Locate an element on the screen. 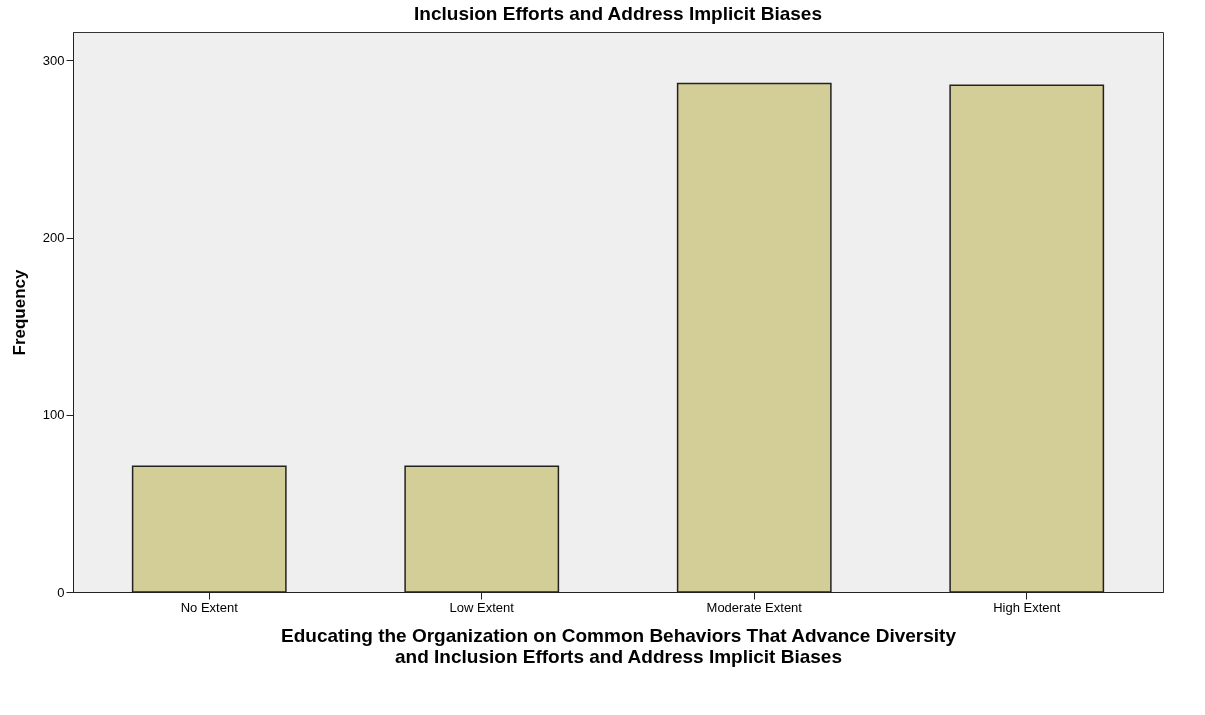 This screenshot has width=1205, height=715. x-tick-label: Moderate Extent is located at coordinates (754, 607).